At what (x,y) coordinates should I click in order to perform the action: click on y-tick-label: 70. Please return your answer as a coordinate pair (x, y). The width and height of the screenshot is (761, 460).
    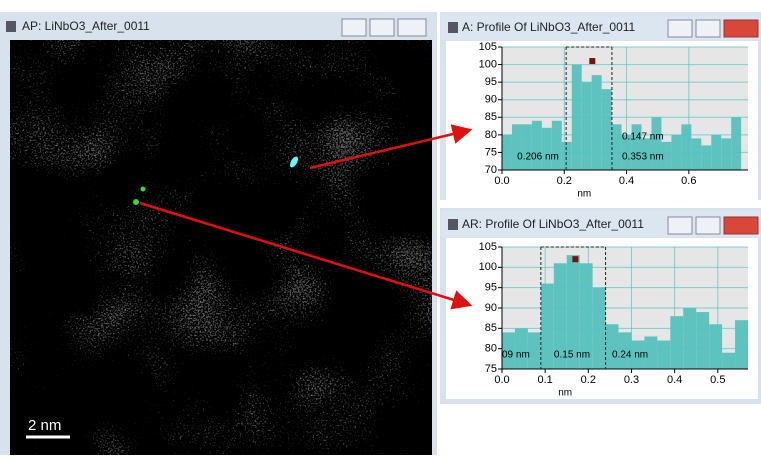
    Looking at the image, I should click on (491, 170).